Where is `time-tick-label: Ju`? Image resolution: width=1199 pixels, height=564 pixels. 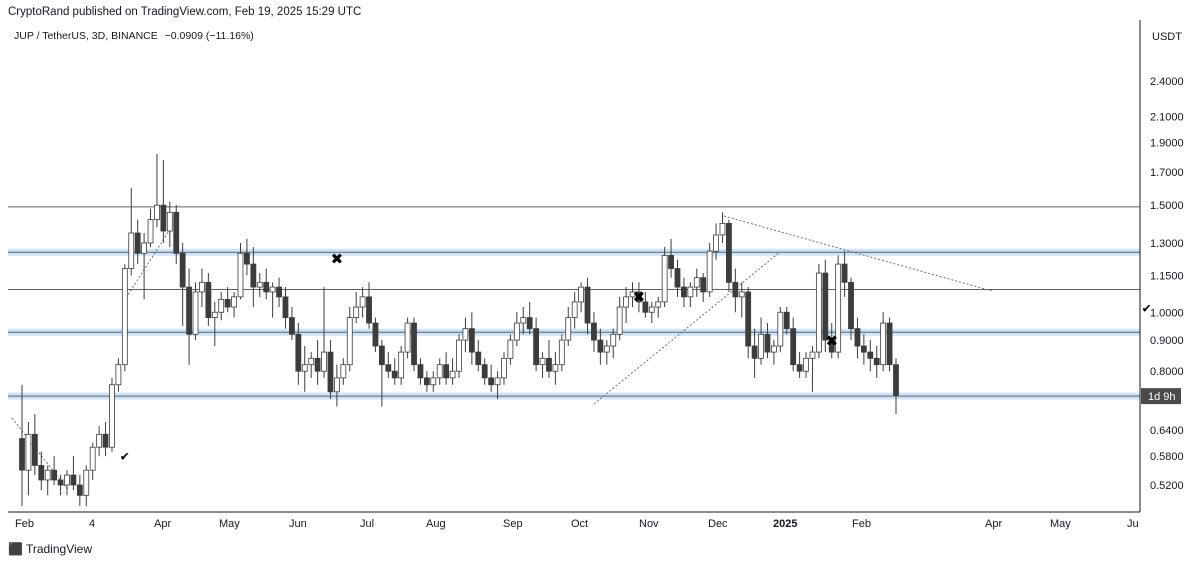
time-tick-label: Ju is located at coordinates (1133, 524).